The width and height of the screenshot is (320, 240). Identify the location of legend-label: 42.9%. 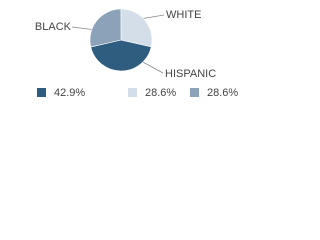
(69, 93).